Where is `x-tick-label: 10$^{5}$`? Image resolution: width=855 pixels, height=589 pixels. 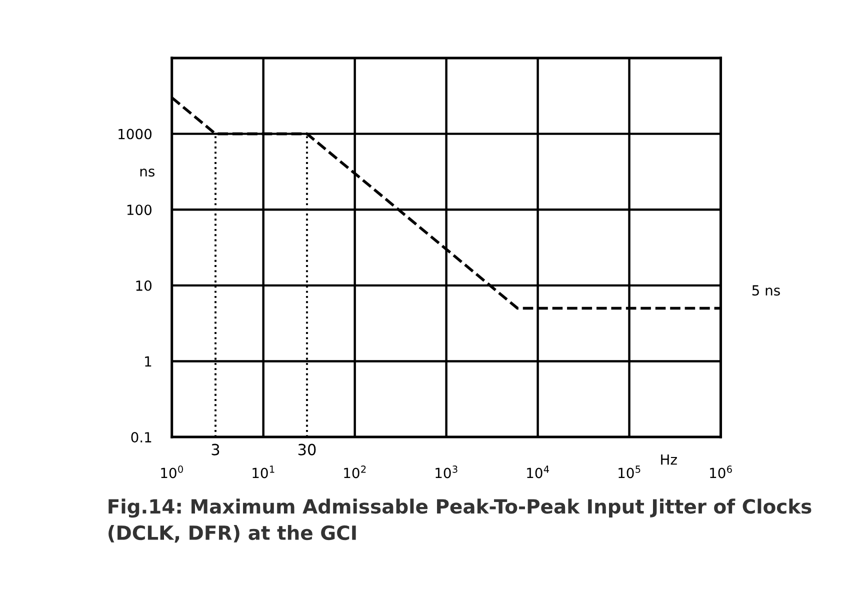
x-tick-label: 10$^{5}$ is located at coordinates (629, 472).